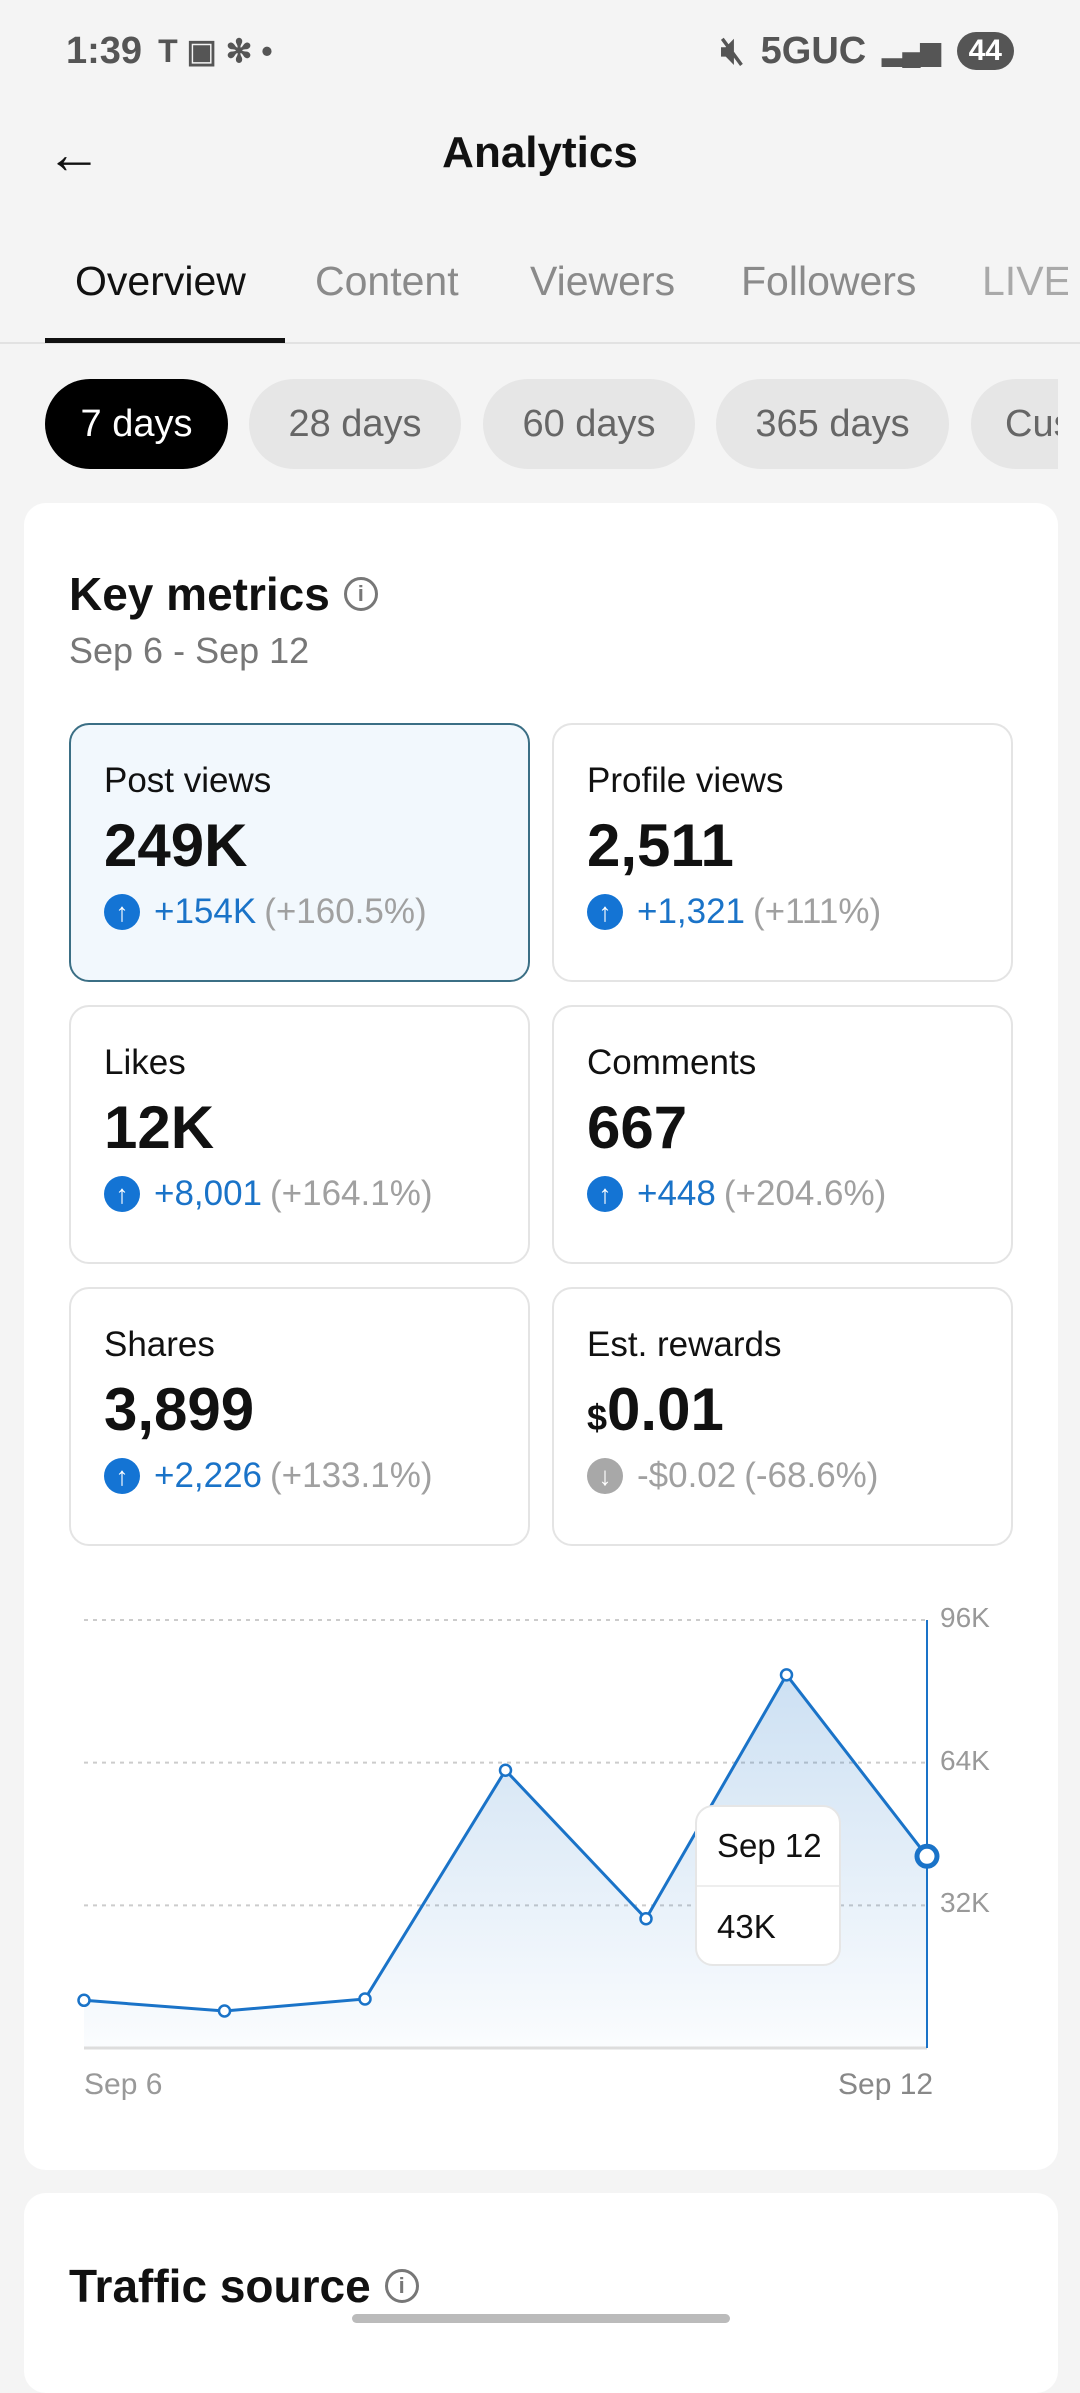 Image resolution: width=1080 pixels, height=2393 pixels. Describe the element at coordinates (345, 911) in the screenshot. I see `delta-percent: (+160.5%)` at that location.